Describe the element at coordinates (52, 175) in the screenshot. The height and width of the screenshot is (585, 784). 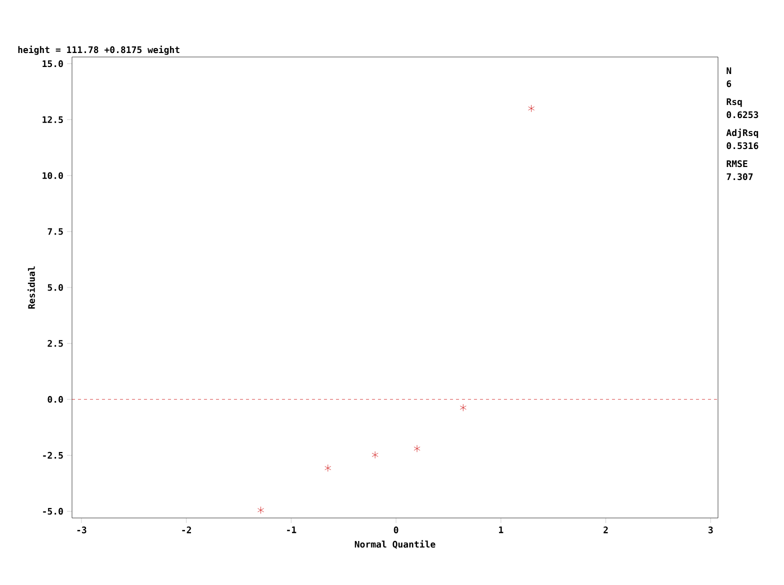
I see `y-tick-label: 10.0` at that location.